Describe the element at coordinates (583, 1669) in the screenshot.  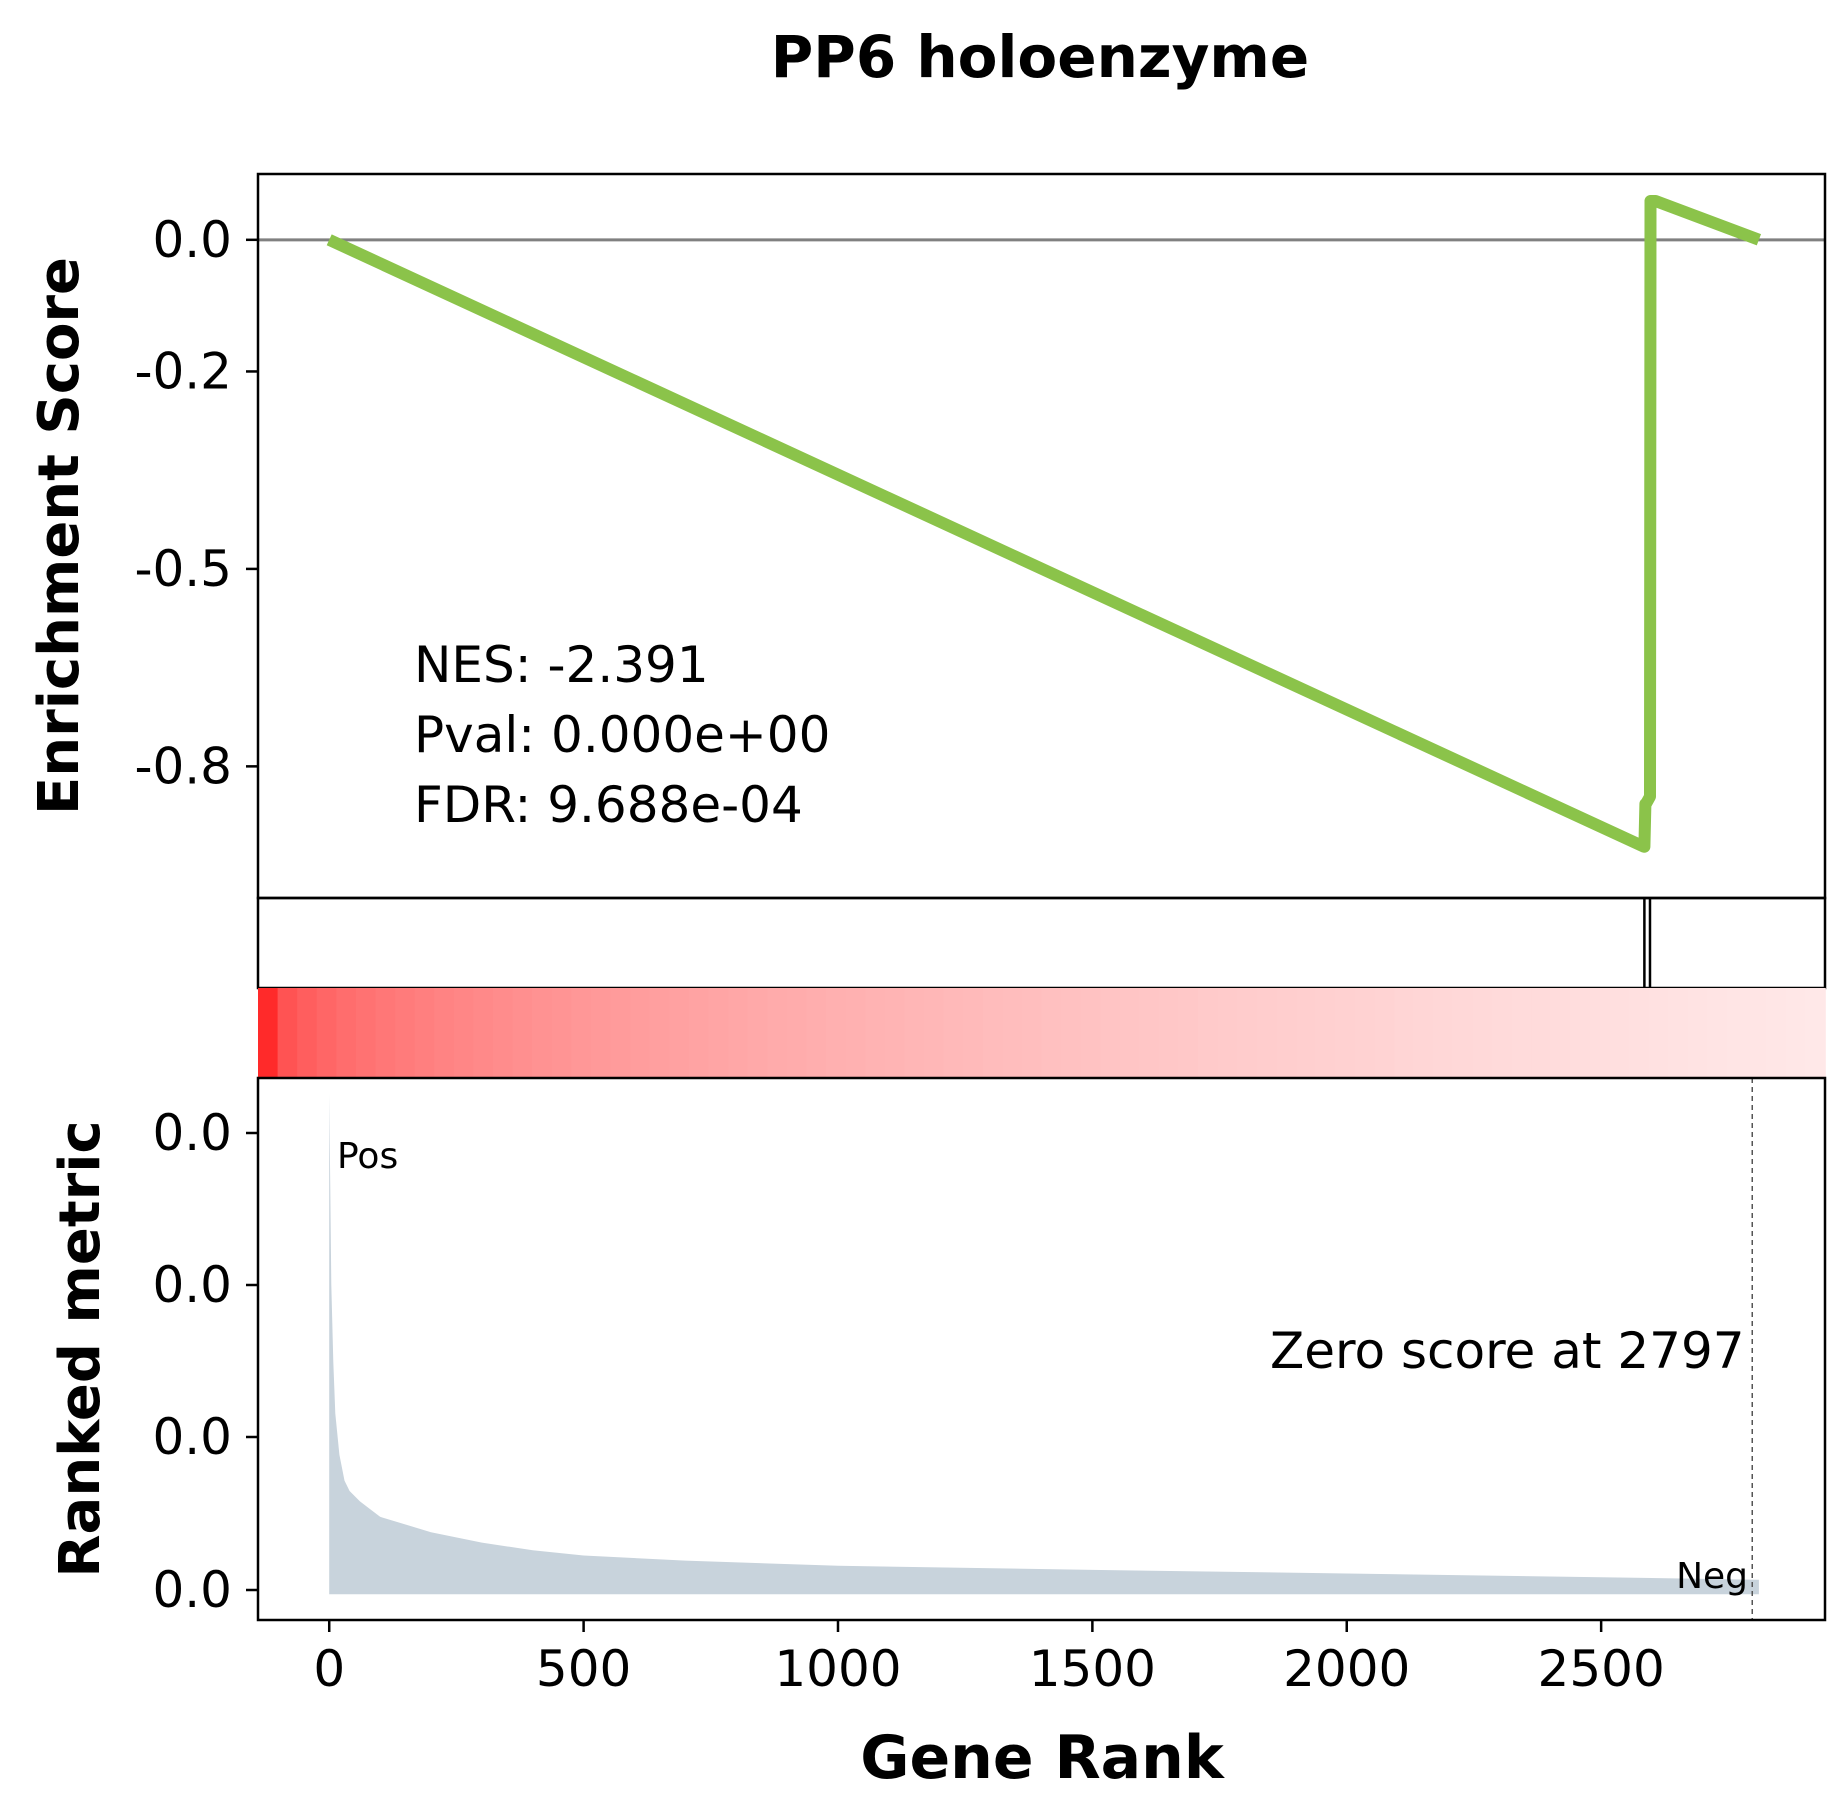
I see `x-tick-label: 500` at that location.